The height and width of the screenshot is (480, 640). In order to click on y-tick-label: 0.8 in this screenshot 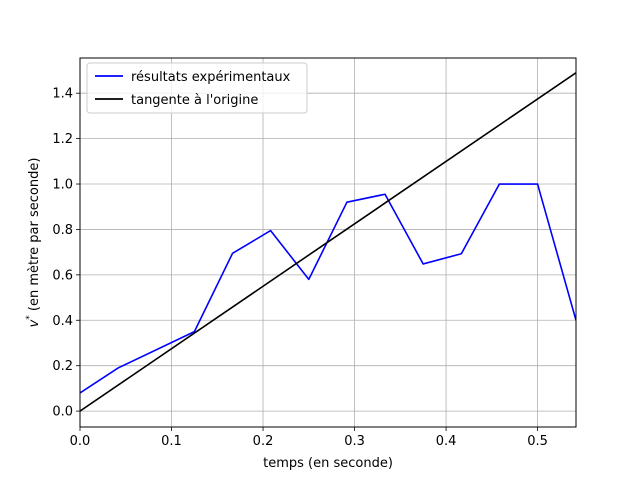, I will do `click(62, 230)`.